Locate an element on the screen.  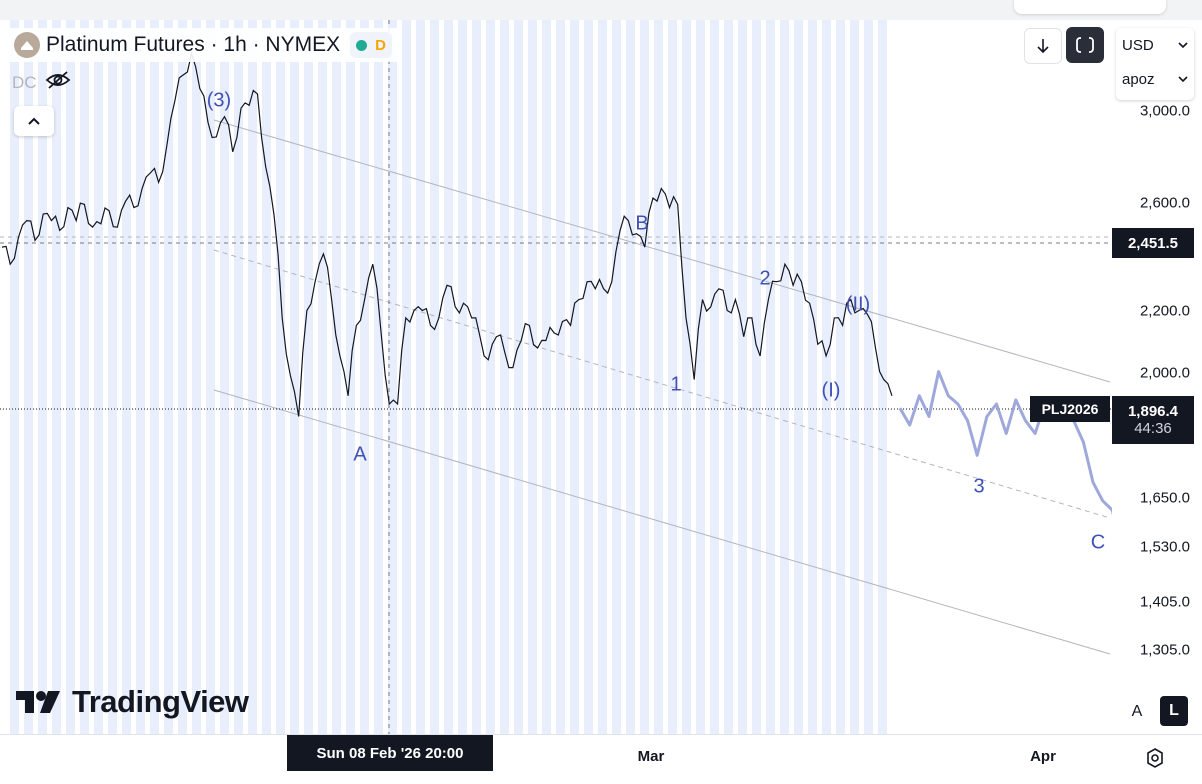
price-tick: 2,000.0 is located at coordinates (1164, 373).